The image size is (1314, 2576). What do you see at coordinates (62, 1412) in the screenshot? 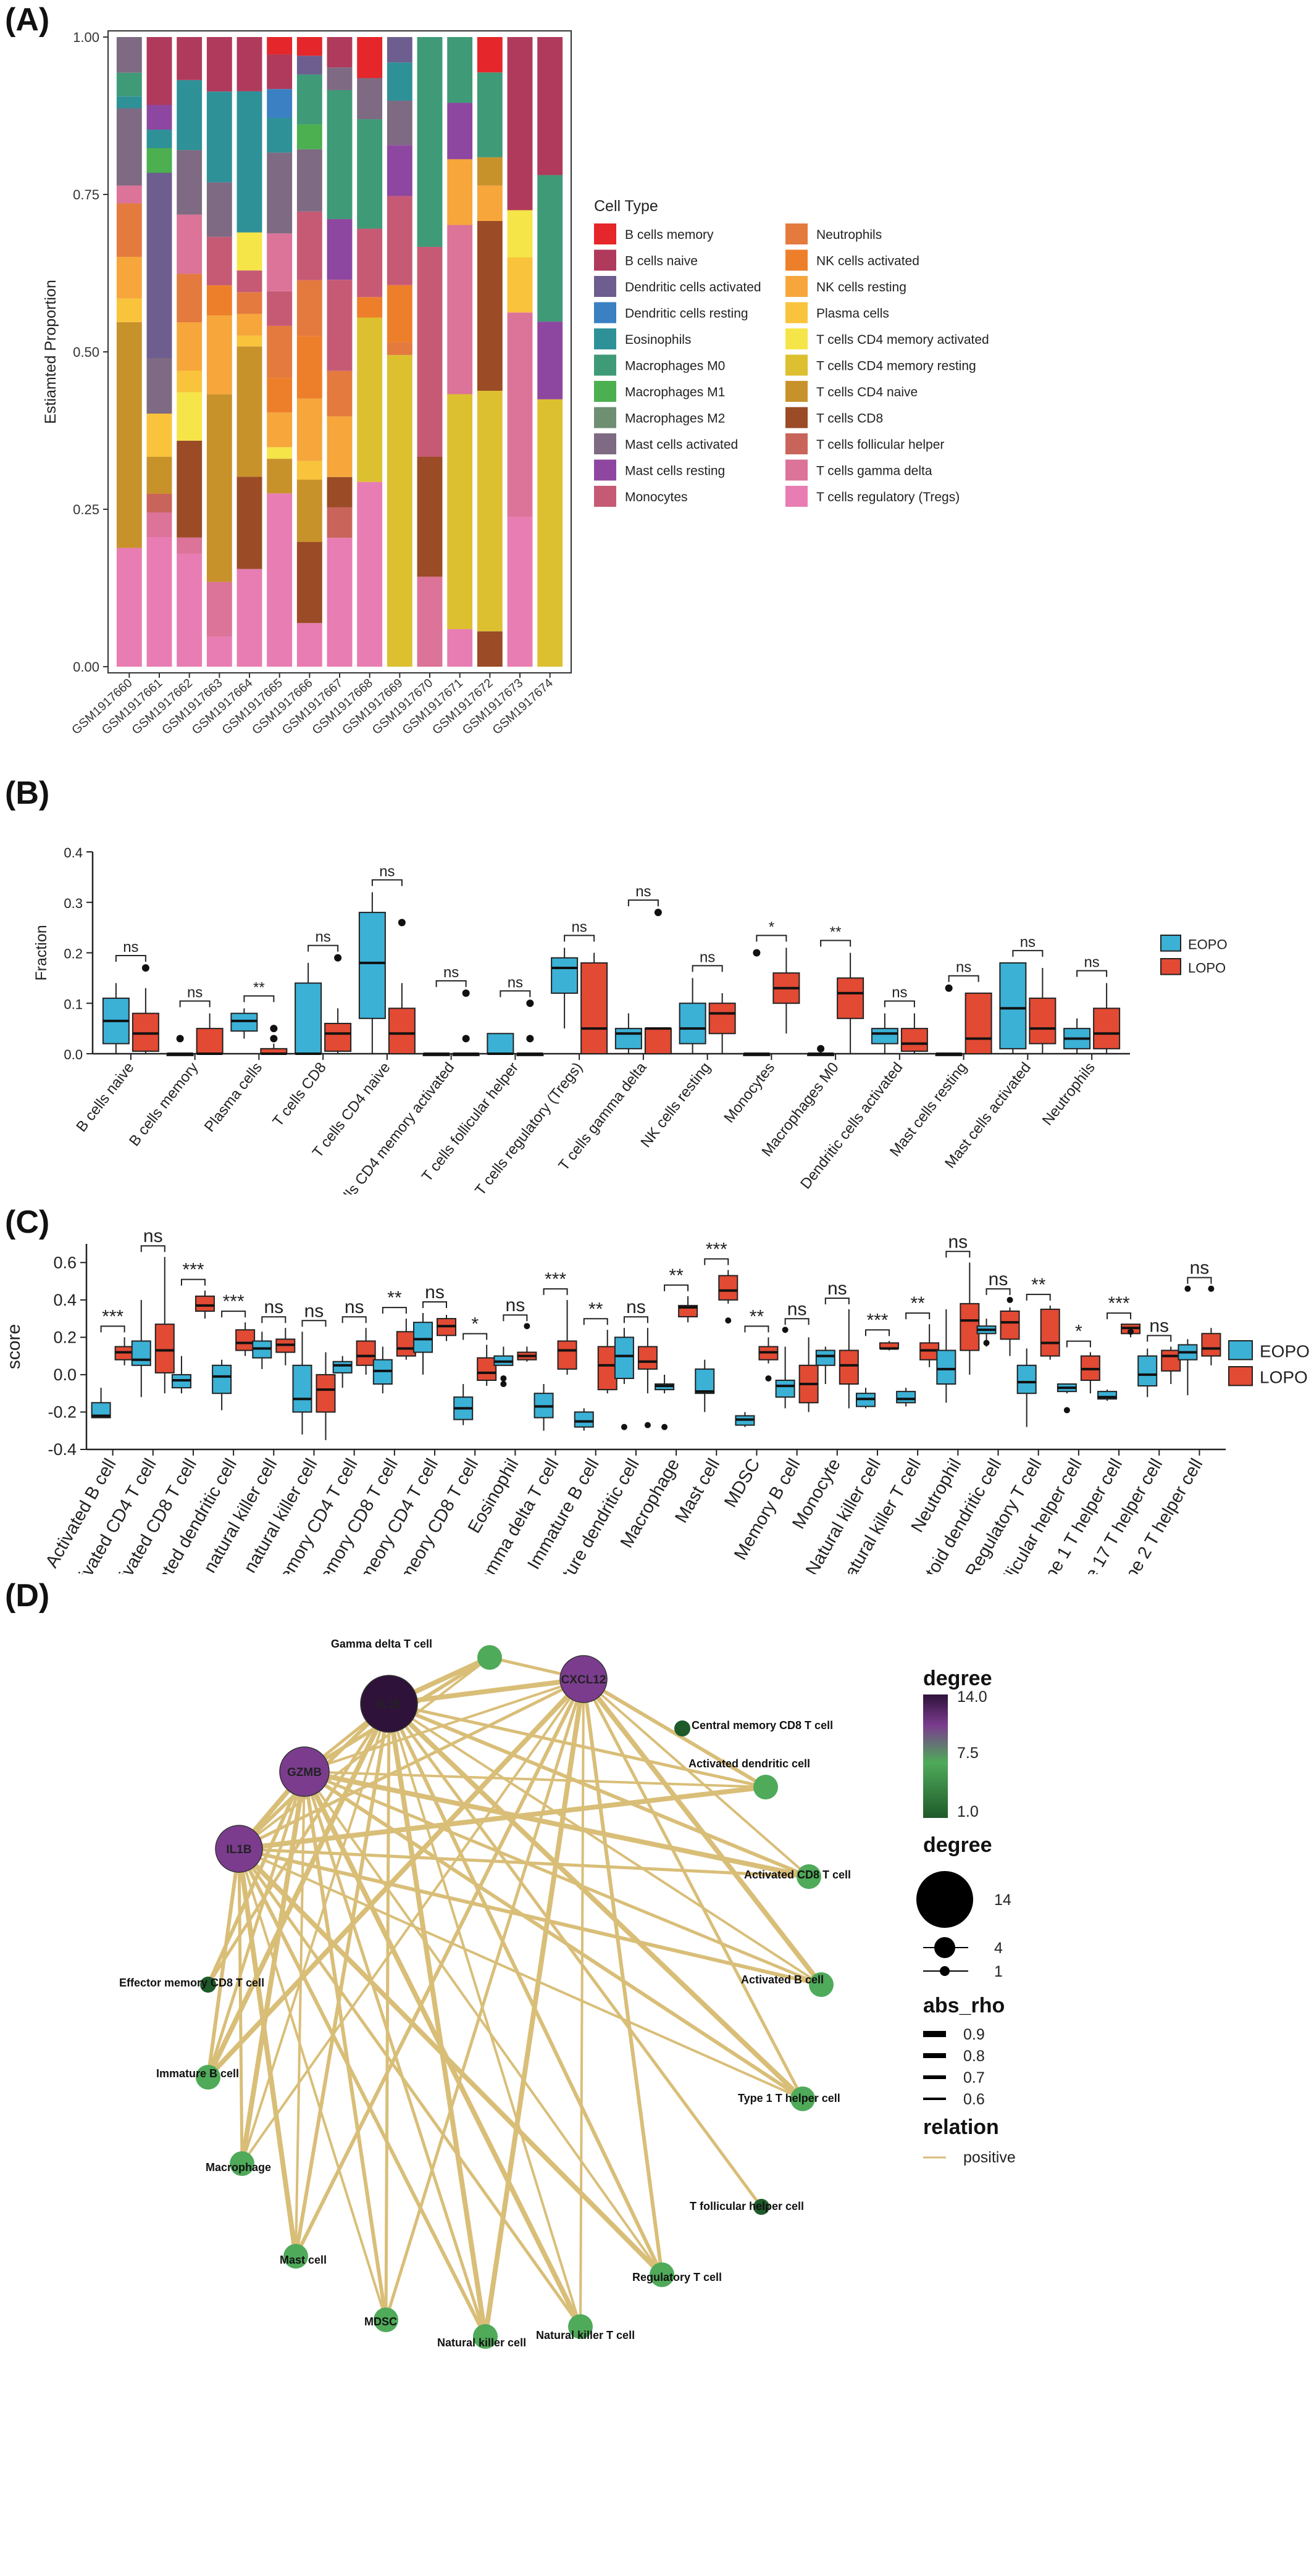
I see `y-tick-label: -0.2` at bounding box center [62, 1412].